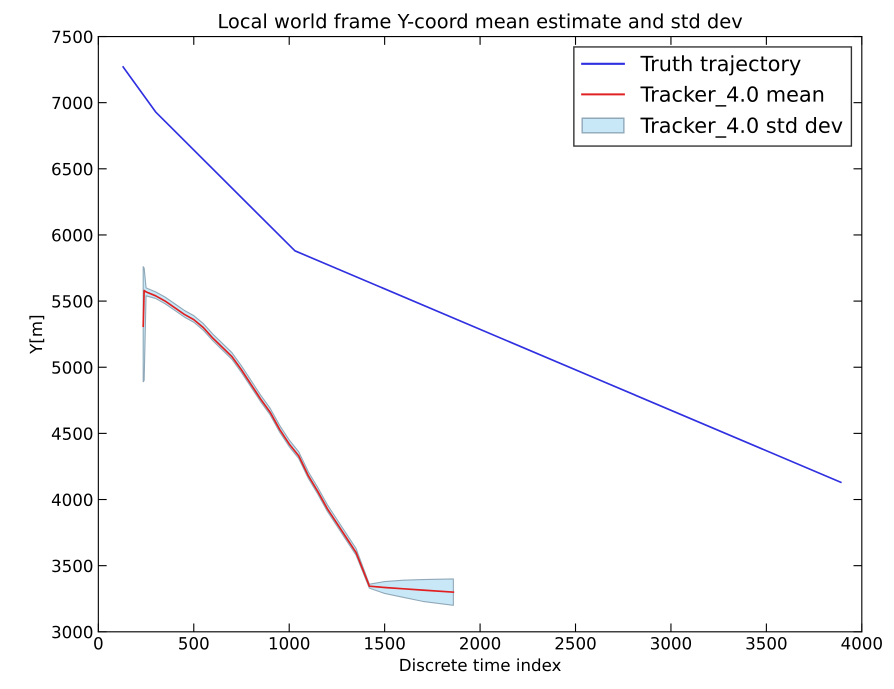 Image resolution: width=894 pixels, height=689 pixels. I want to click on x-tick-label: 2500, so click(576, 643).